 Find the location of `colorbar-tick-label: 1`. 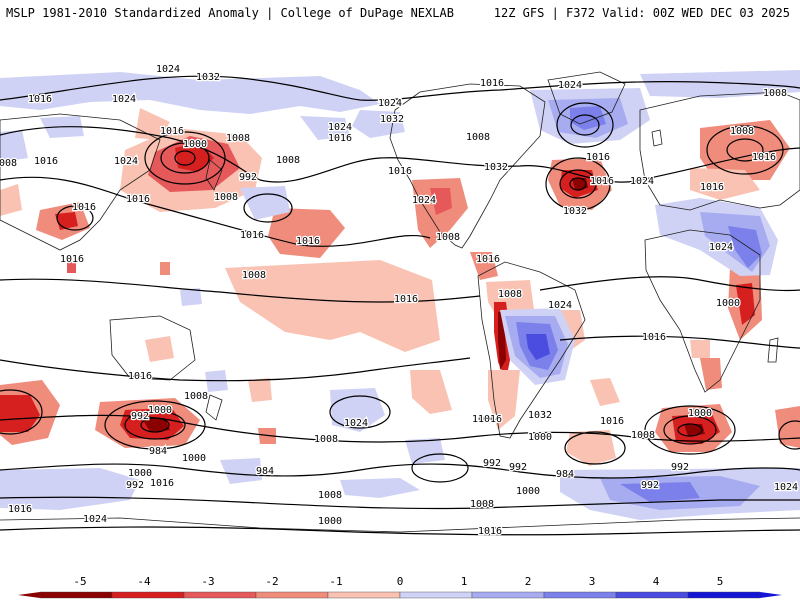

colorbar-tick-label: 1 is located at coordinates (464, 581).